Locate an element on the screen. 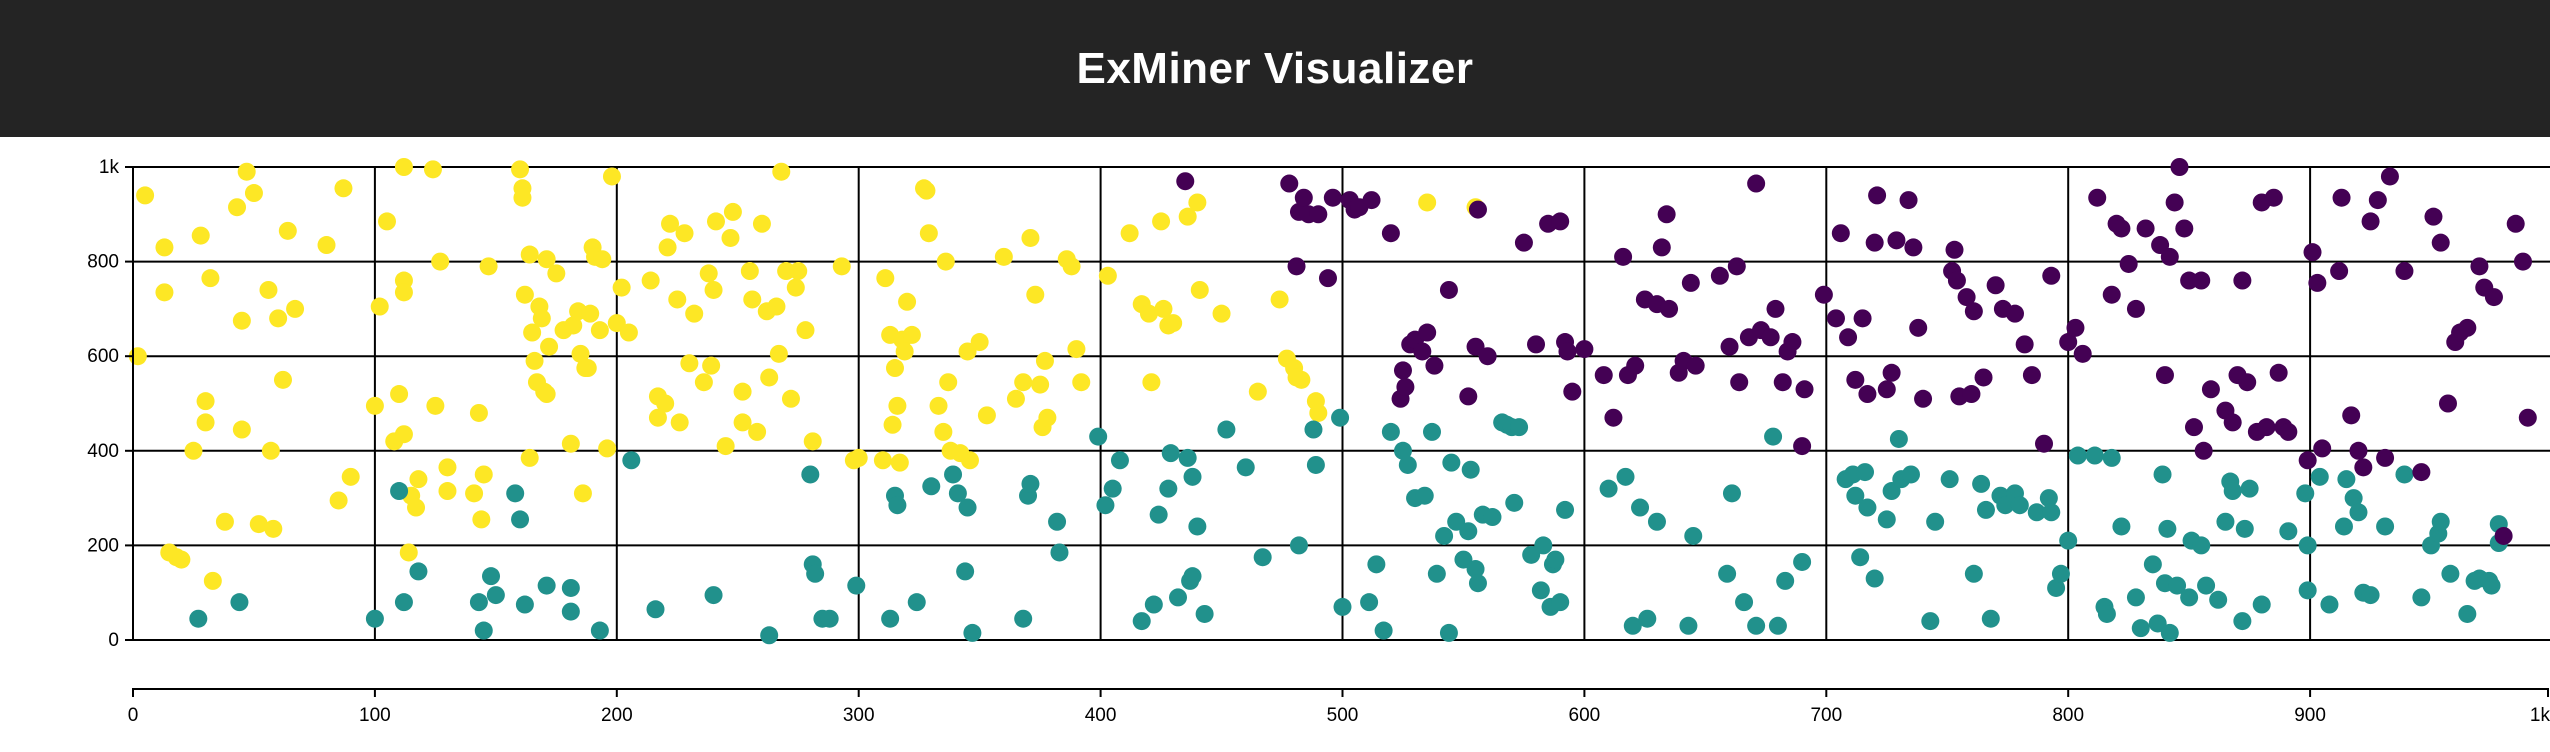 This screenshot has width=2550, height=752. app-title: ExMiner Visualizer is located at coordinates (1275, 68).